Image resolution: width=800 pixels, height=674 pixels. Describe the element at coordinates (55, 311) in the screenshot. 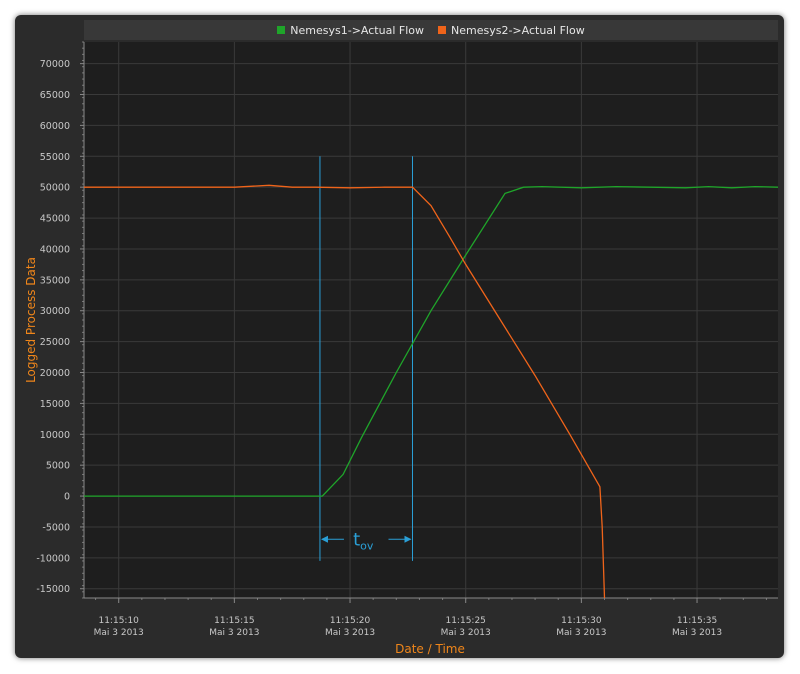

I see `y-tick-label: 30000` at that location.